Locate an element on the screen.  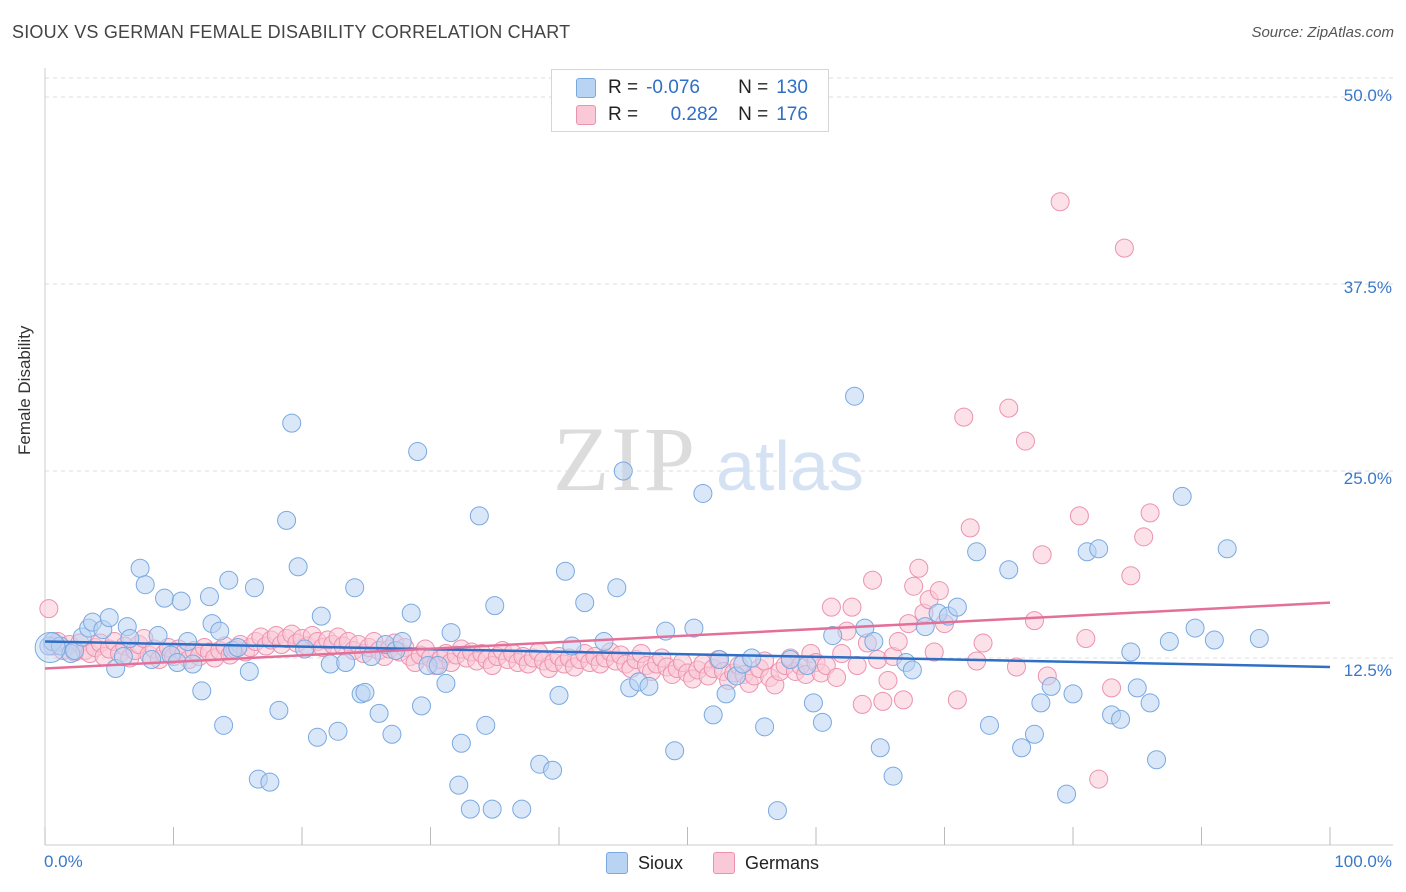
series-legend: Sioux Germans is located at coordinates (727, 863).